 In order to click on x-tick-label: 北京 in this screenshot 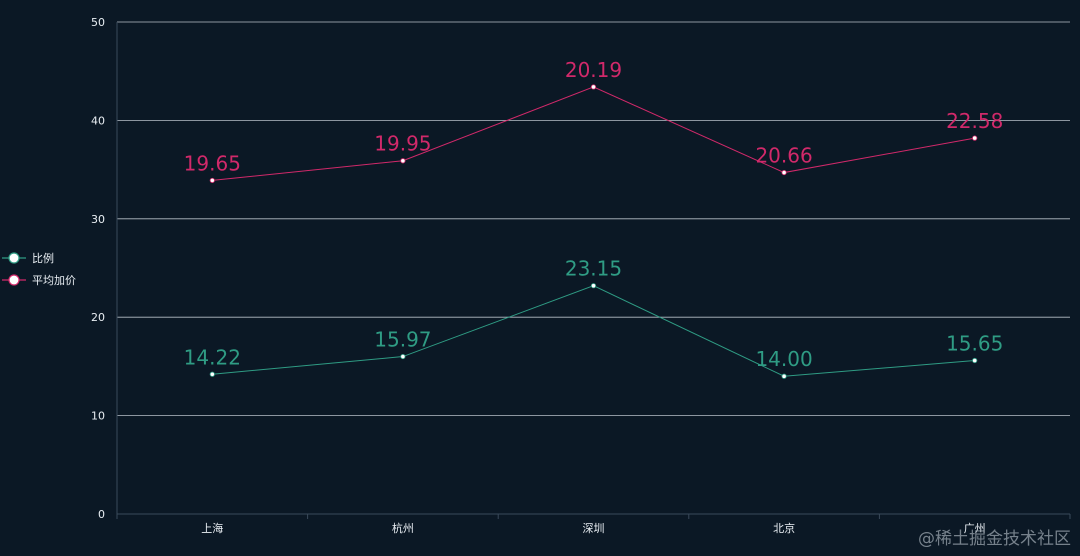, I will do `click(784, 528)`.